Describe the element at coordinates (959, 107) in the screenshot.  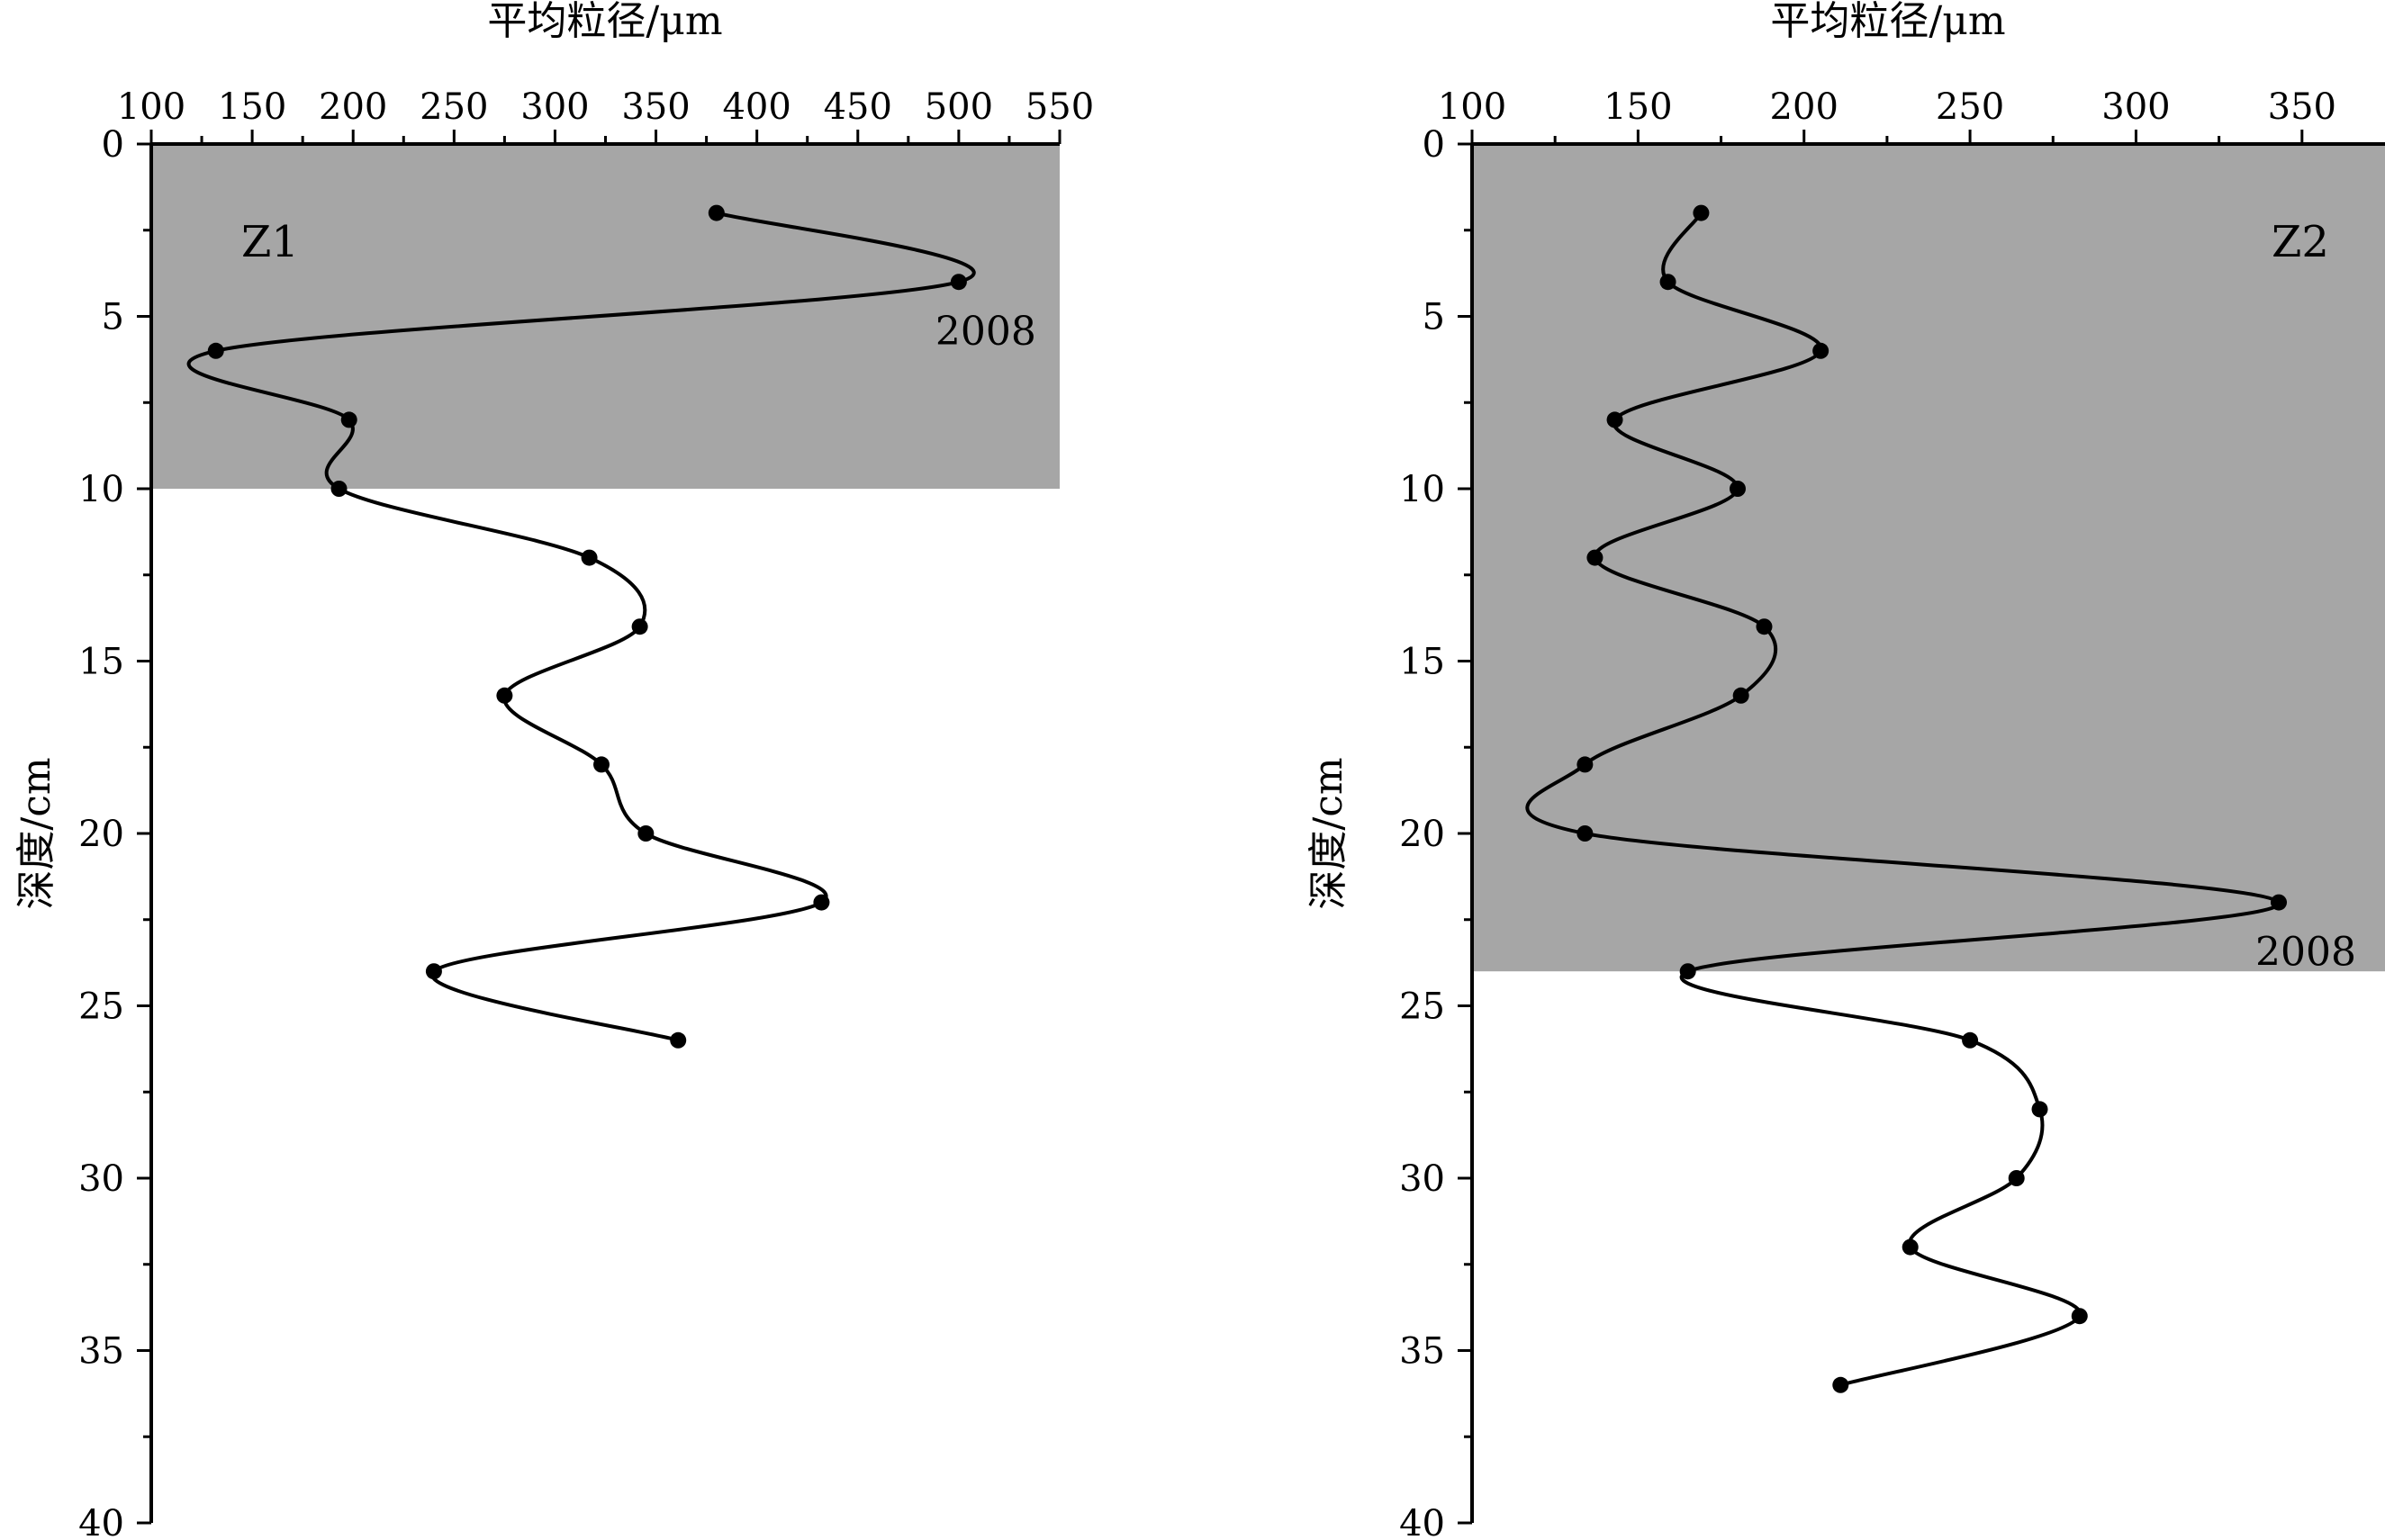
I see `x-tick-label: 500` at that location.